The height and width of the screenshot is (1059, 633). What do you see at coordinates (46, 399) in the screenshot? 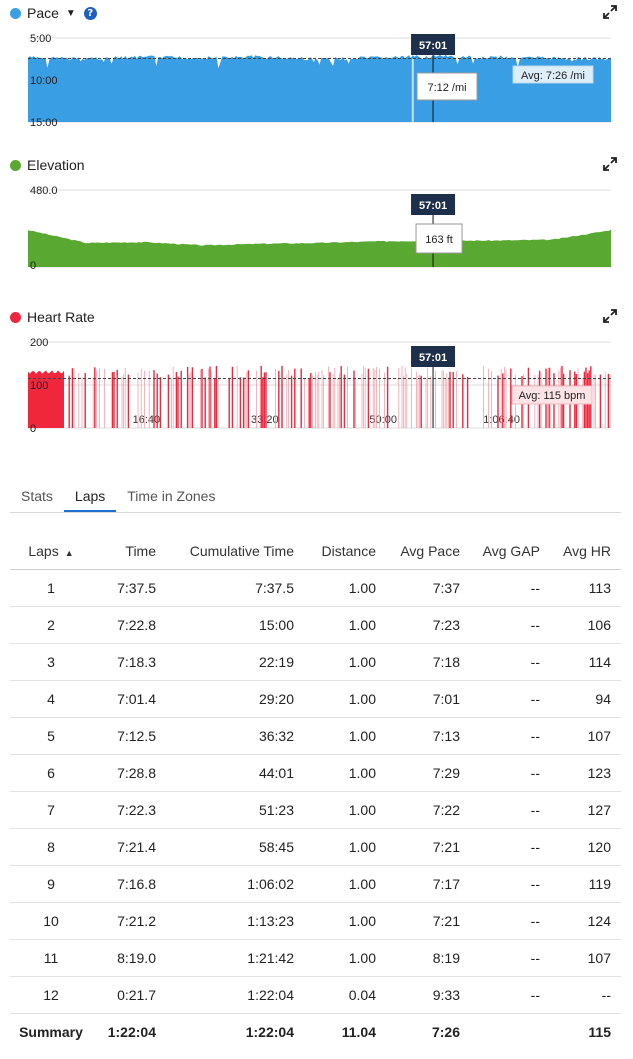
I see `heart-rate-area` at bounding box center [46, 399].